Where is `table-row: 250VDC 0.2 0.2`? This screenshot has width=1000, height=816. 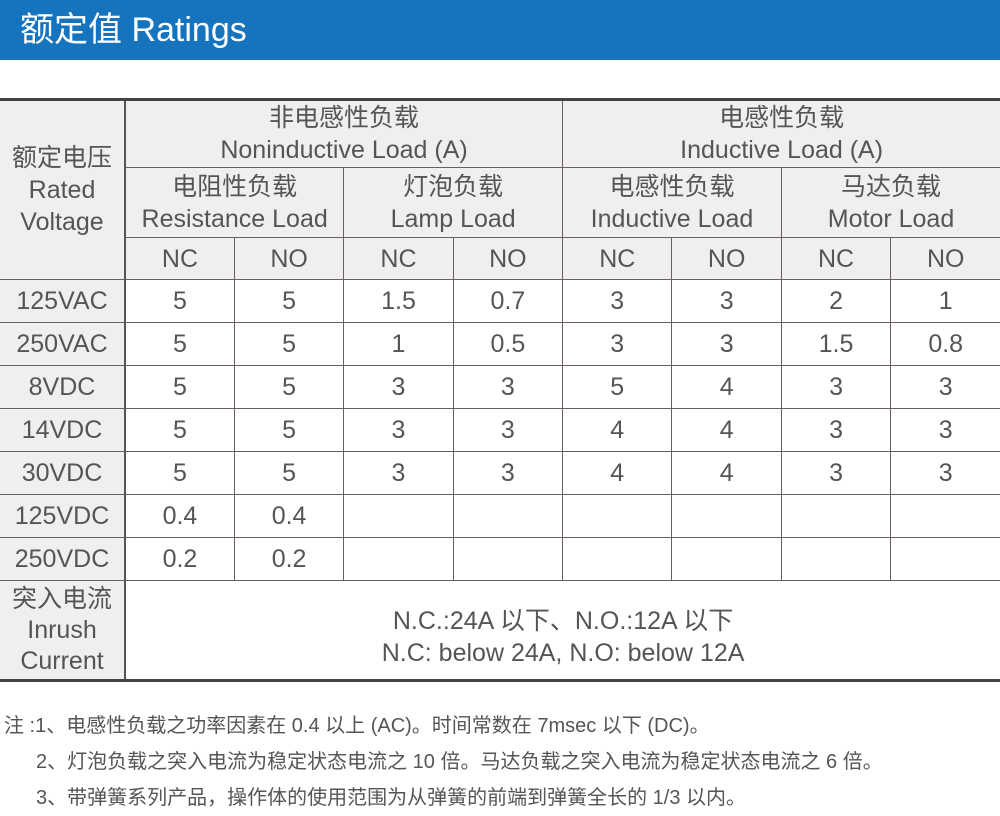 table-row: 250VDC 0.2 0.2 is located at coordinates (500, 559).